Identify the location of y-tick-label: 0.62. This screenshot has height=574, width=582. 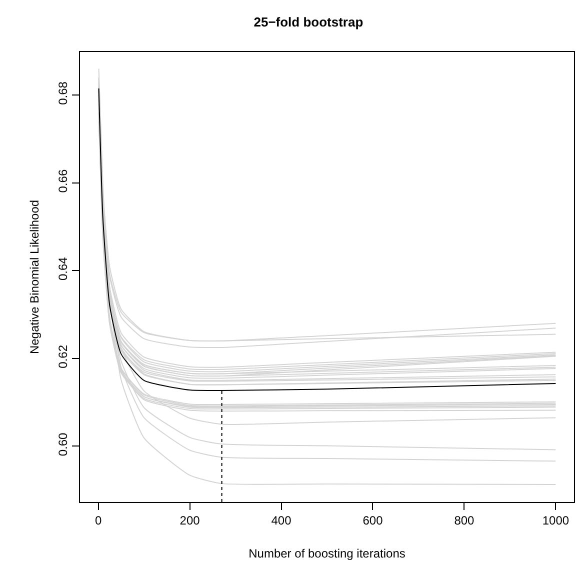
(63, 356).